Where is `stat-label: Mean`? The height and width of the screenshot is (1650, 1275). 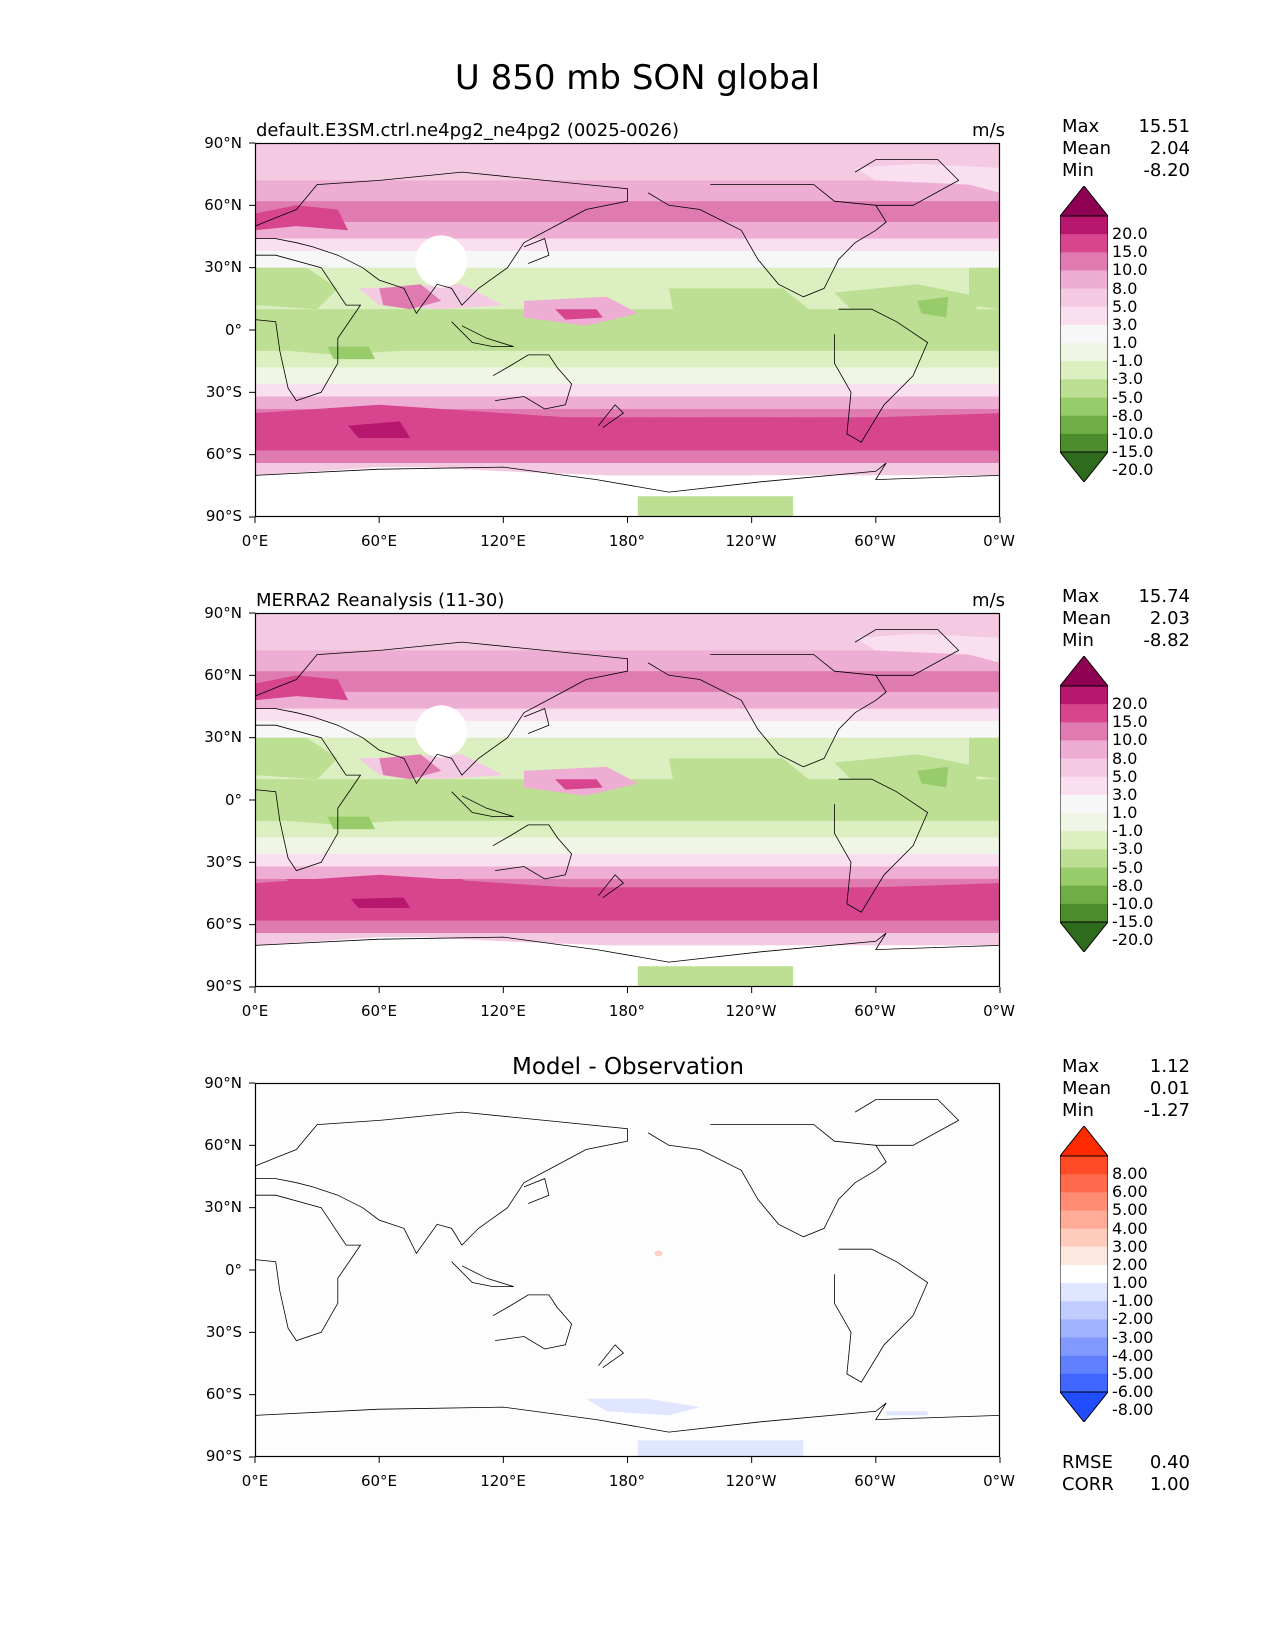
stat-label: Mean is located at coordinates (1087, 618).